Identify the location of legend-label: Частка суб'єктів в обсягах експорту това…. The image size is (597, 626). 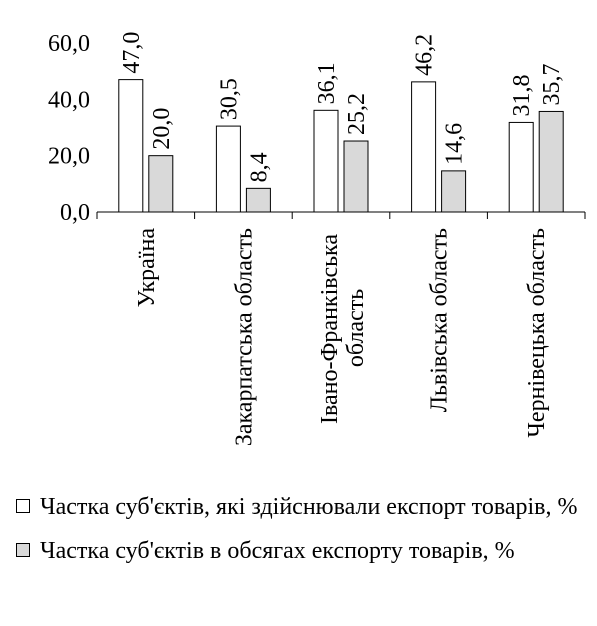
(277, 551).